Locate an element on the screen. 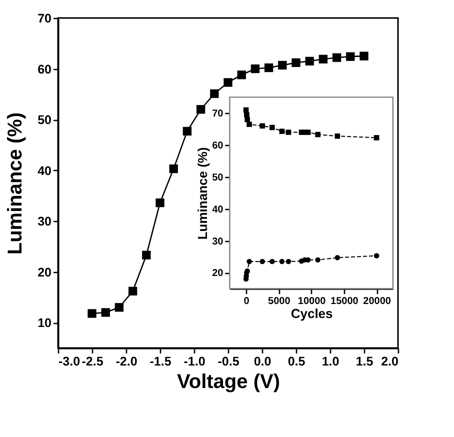 The width and height of the screenshot is (454, 437). x-tick-label: 2.0 is located at coordinates (390, 361).